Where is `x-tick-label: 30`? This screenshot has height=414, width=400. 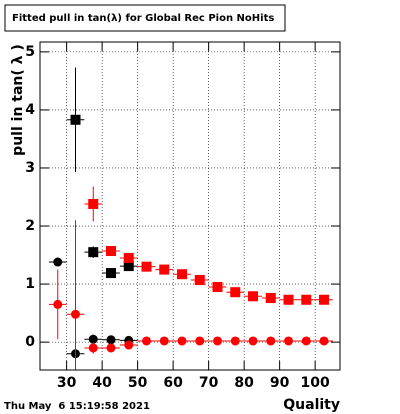 x-tick-label: 30 is located at coordinates (67, 383).